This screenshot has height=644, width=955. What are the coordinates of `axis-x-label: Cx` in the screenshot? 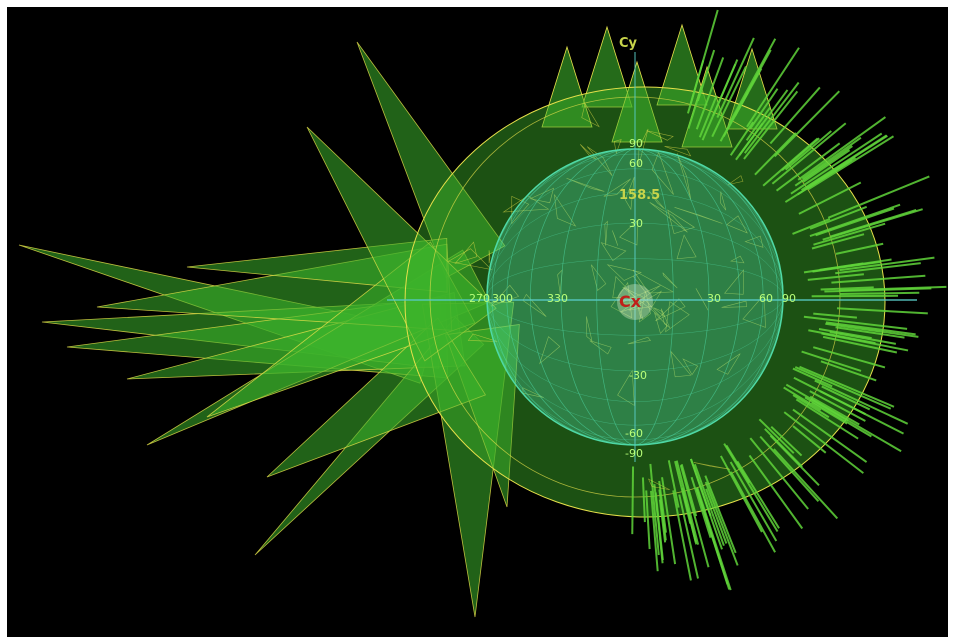 It's located at (630, 301).